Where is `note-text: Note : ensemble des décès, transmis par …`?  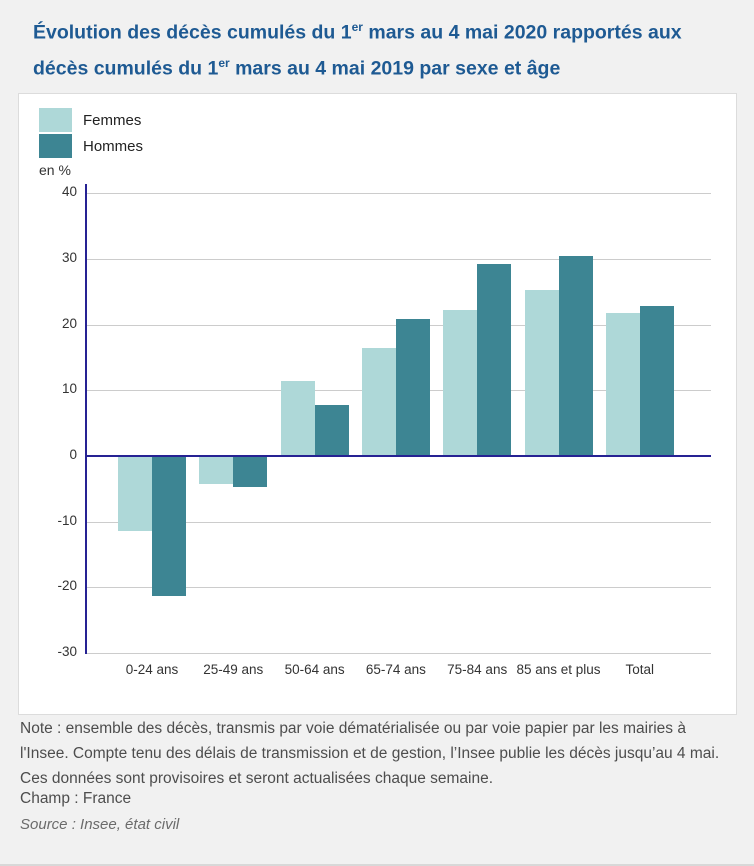
note-text: Note : ensemble des décès, transmis par … is located at coordinates (370, 753).